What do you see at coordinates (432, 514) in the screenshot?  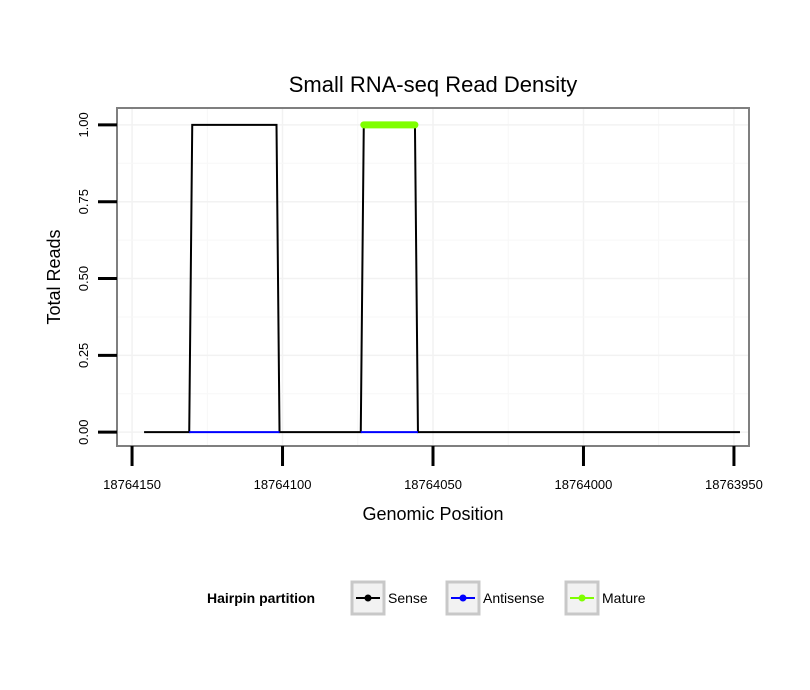 I see `x-axis-title: Genomic Position` at bounding box center [432, 514].